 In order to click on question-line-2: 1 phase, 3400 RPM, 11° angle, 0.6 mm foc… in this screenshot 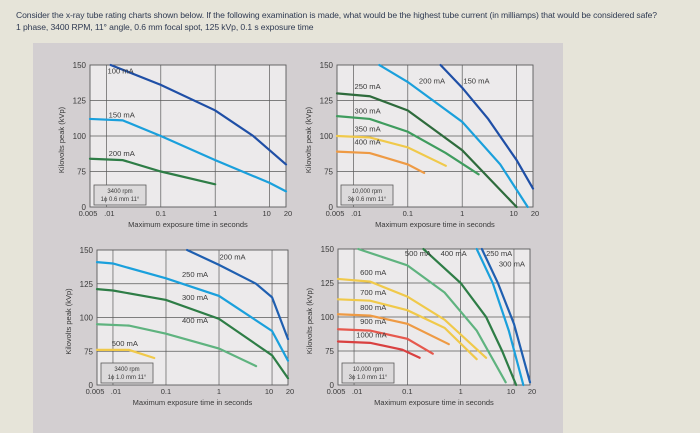, I will do `click(165, 27)`.